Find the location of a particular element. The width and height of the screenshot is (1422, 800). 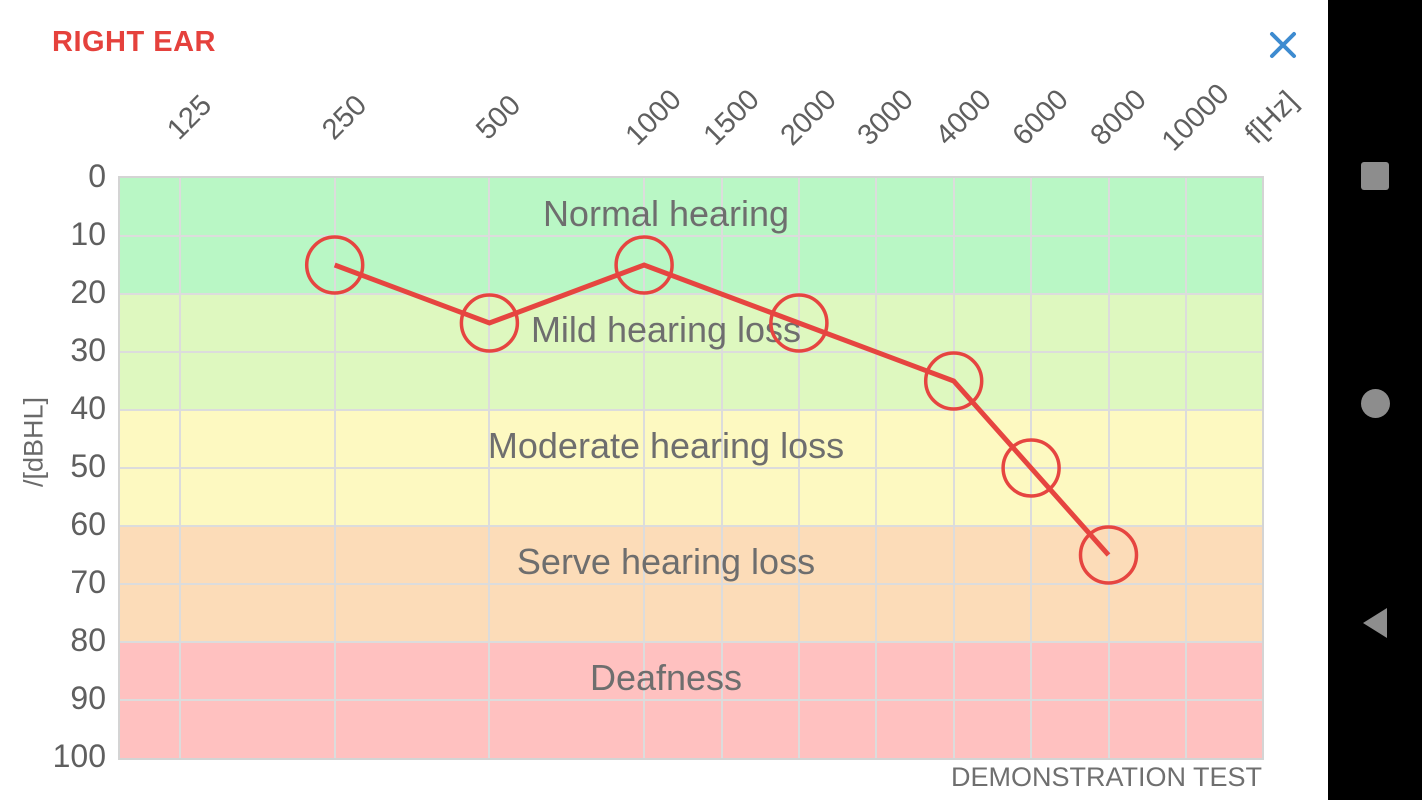

band-label-moderate-hearing-loss: Moderate hearing loss is located at coordinates (666, 445).